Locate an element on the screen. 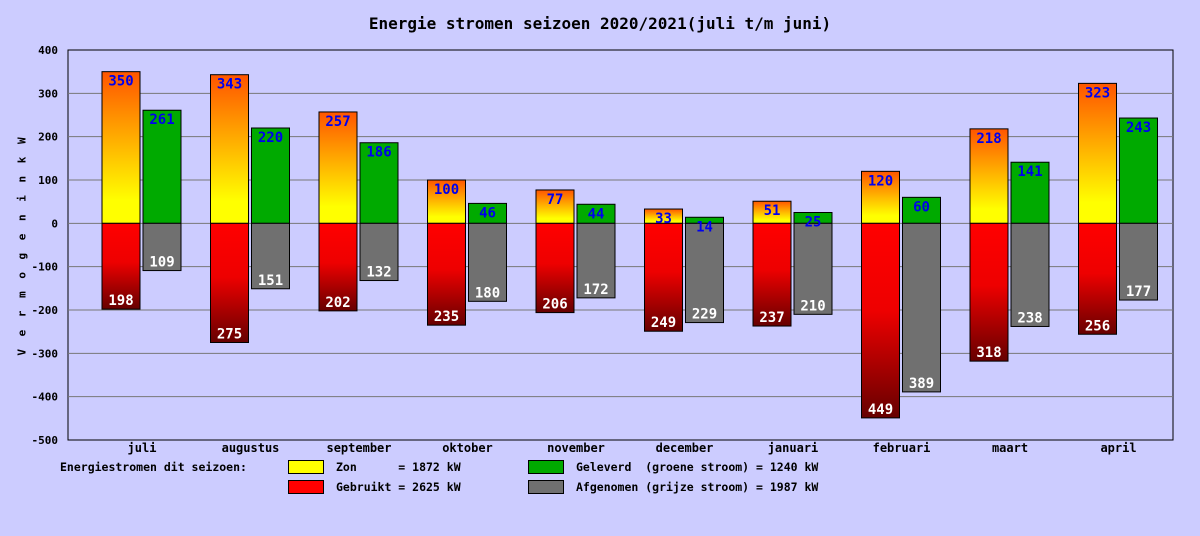 The width and height of the screenshot is (1200, 536). y-tick-label: -500 is located at coordinates (45, 440).